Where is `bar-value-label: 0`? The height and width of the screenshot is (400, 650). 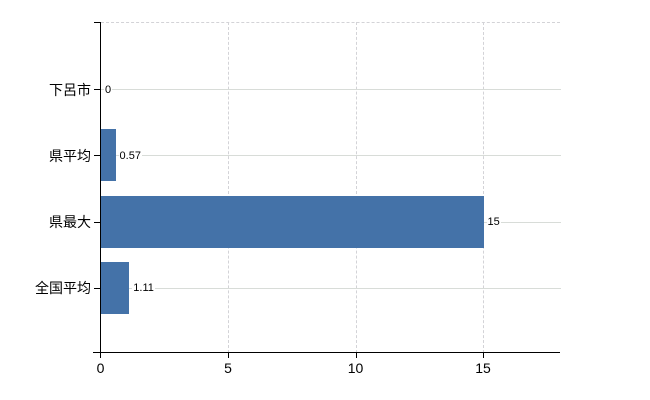
bar-value-label: 0 is located at coordinates (108, 89).